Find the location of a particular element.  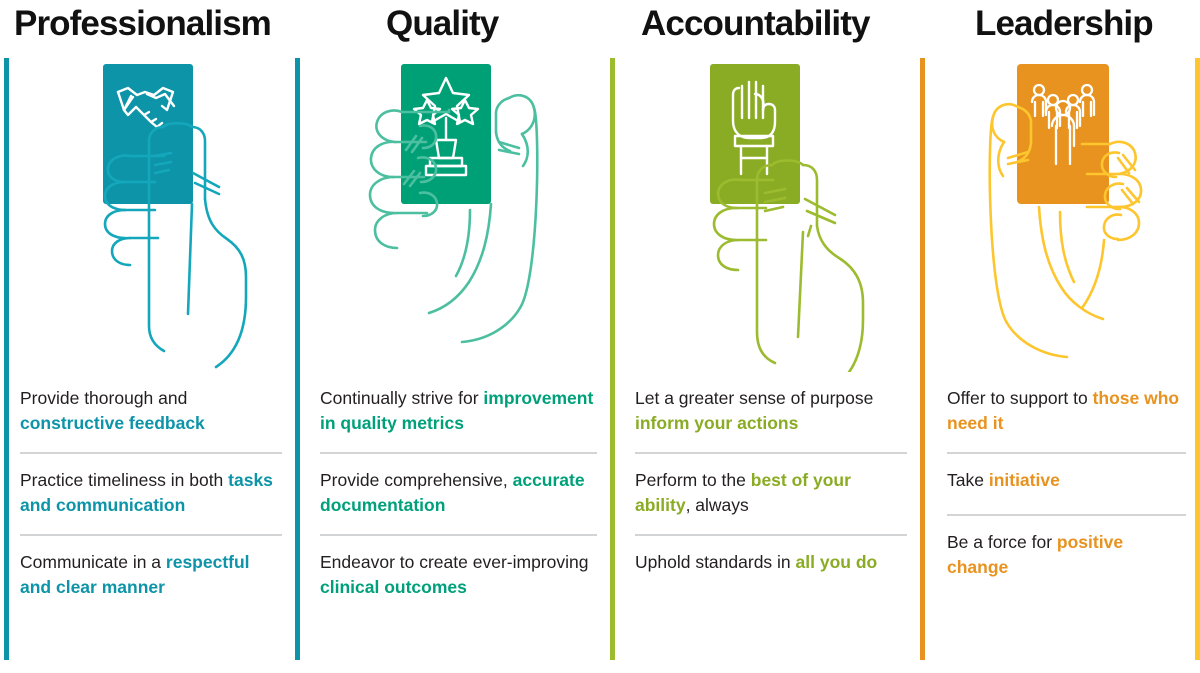

bullet-text-plain: Provide thorough and is located at coordinates (104, 398).